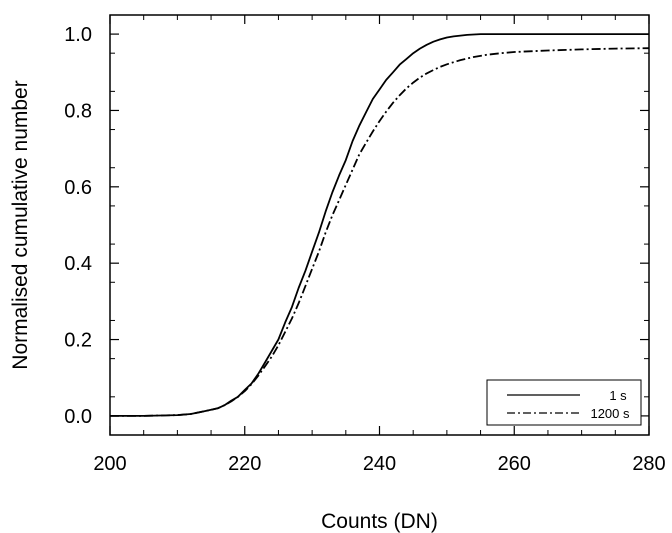  I want to click on x-axis-title: Counts (DN), so click(379, 521).